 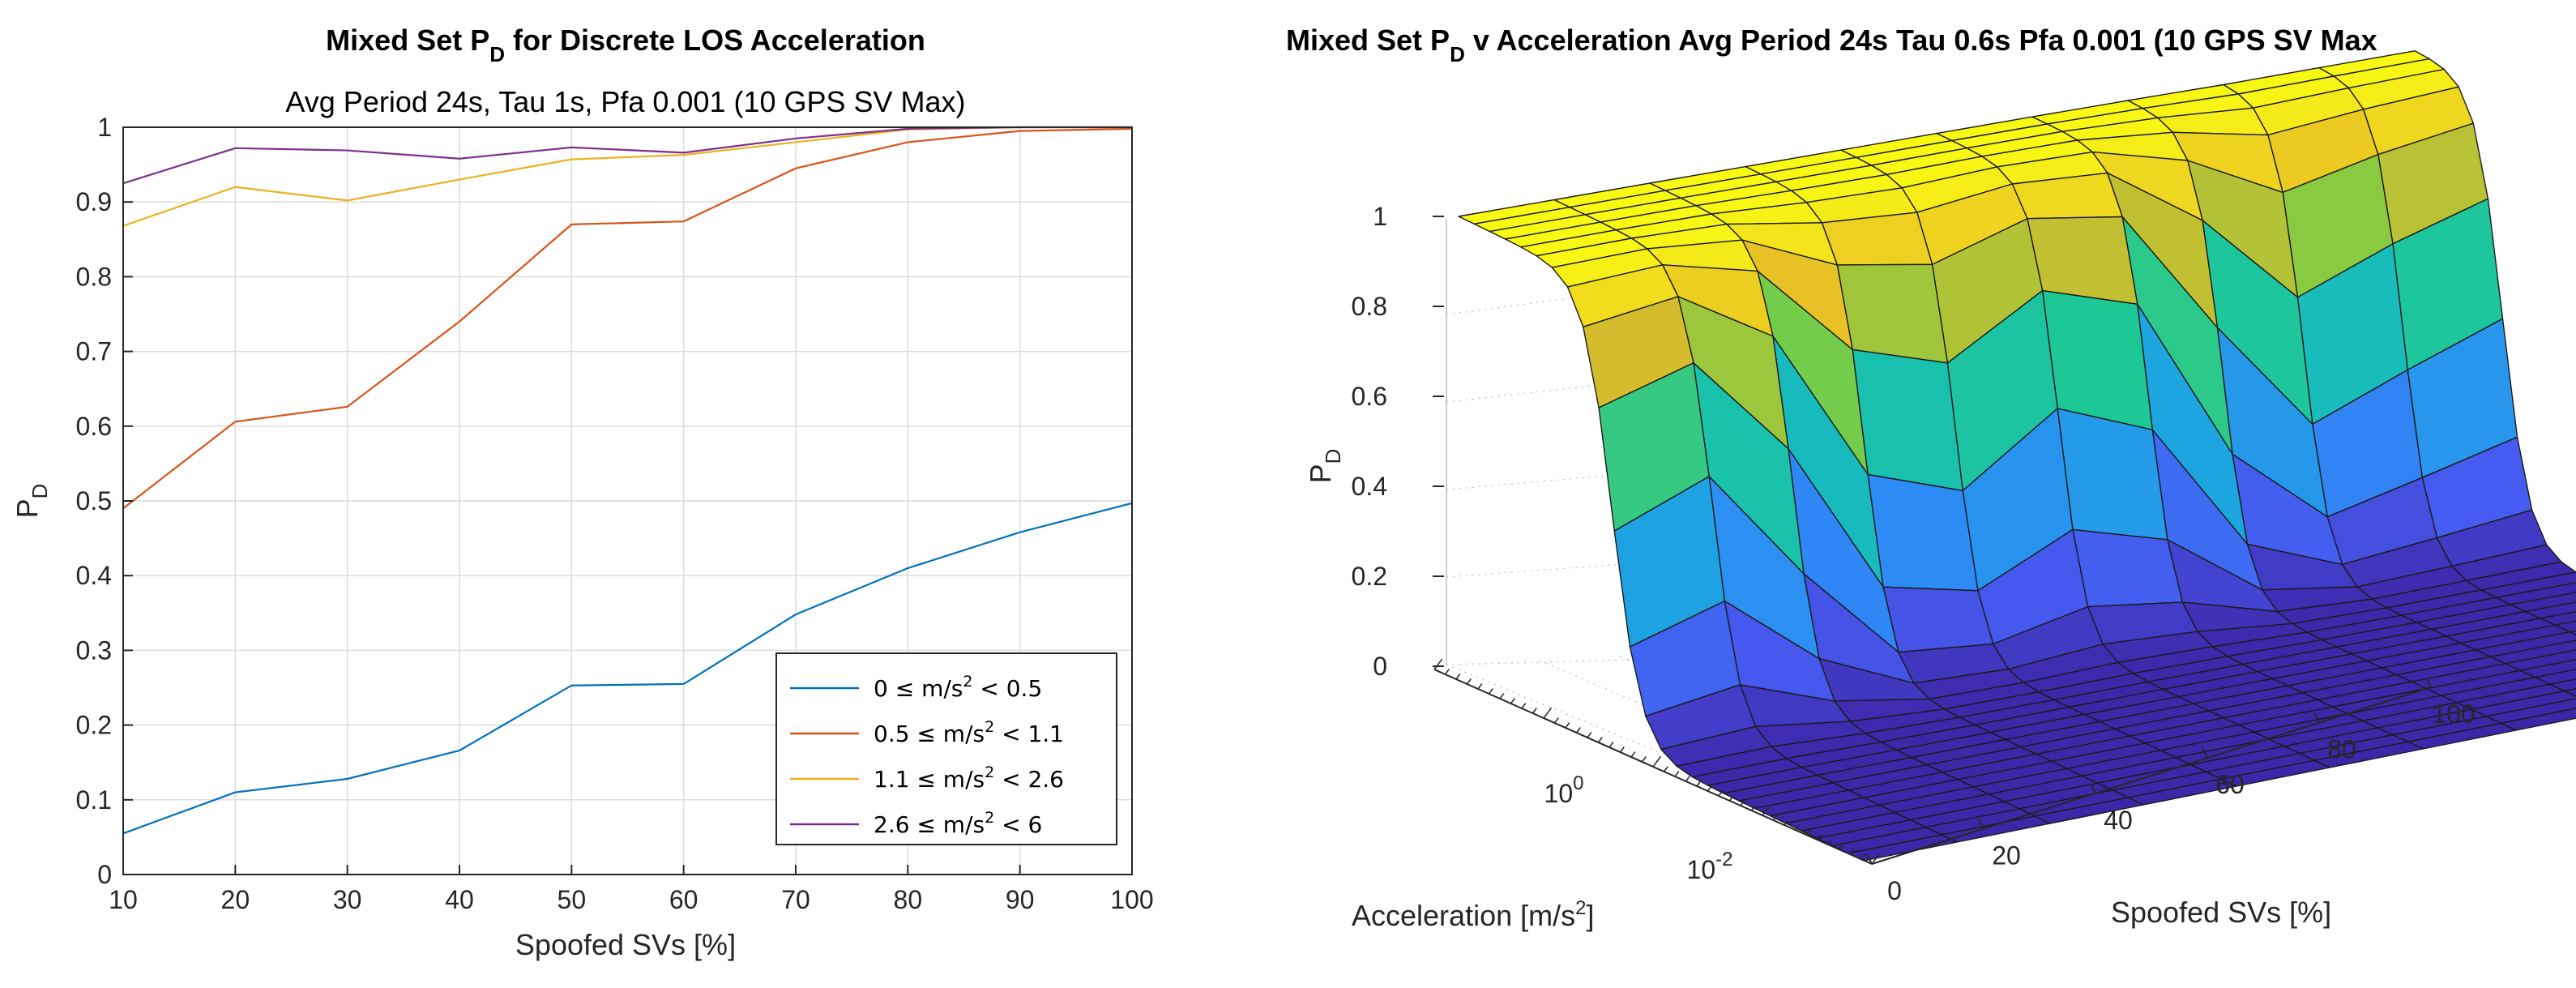 What do you see at coordinates (31, 502) in the screenshot?
I see `chart1-ylabel: PD` at bounding box center [31, 502].